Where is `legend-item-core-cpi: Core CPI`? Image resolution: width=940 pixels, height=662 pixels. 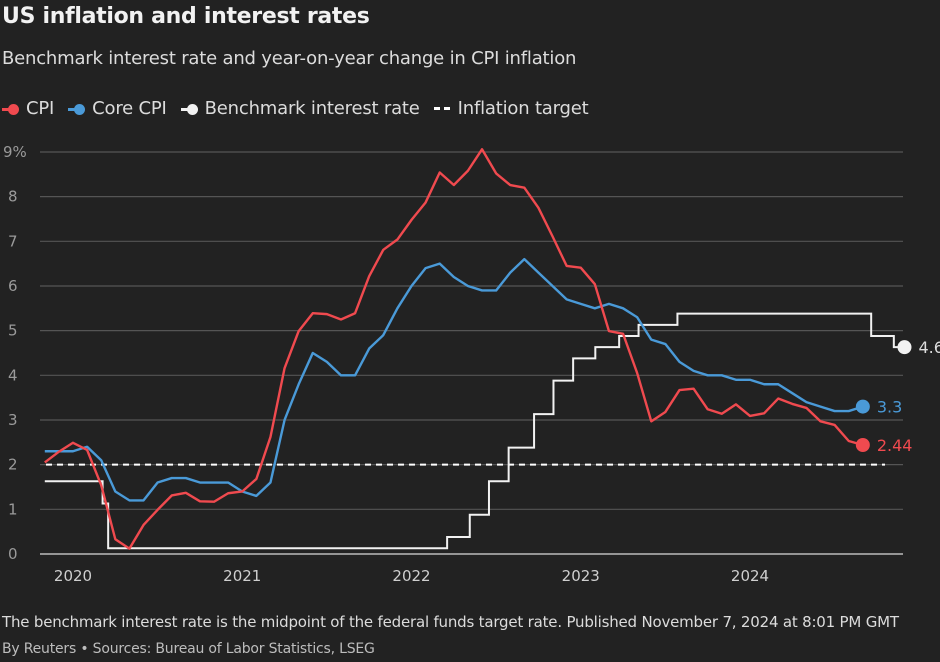 legend-item-core-cpi: Core CPI is located at coordinates (117, 108).